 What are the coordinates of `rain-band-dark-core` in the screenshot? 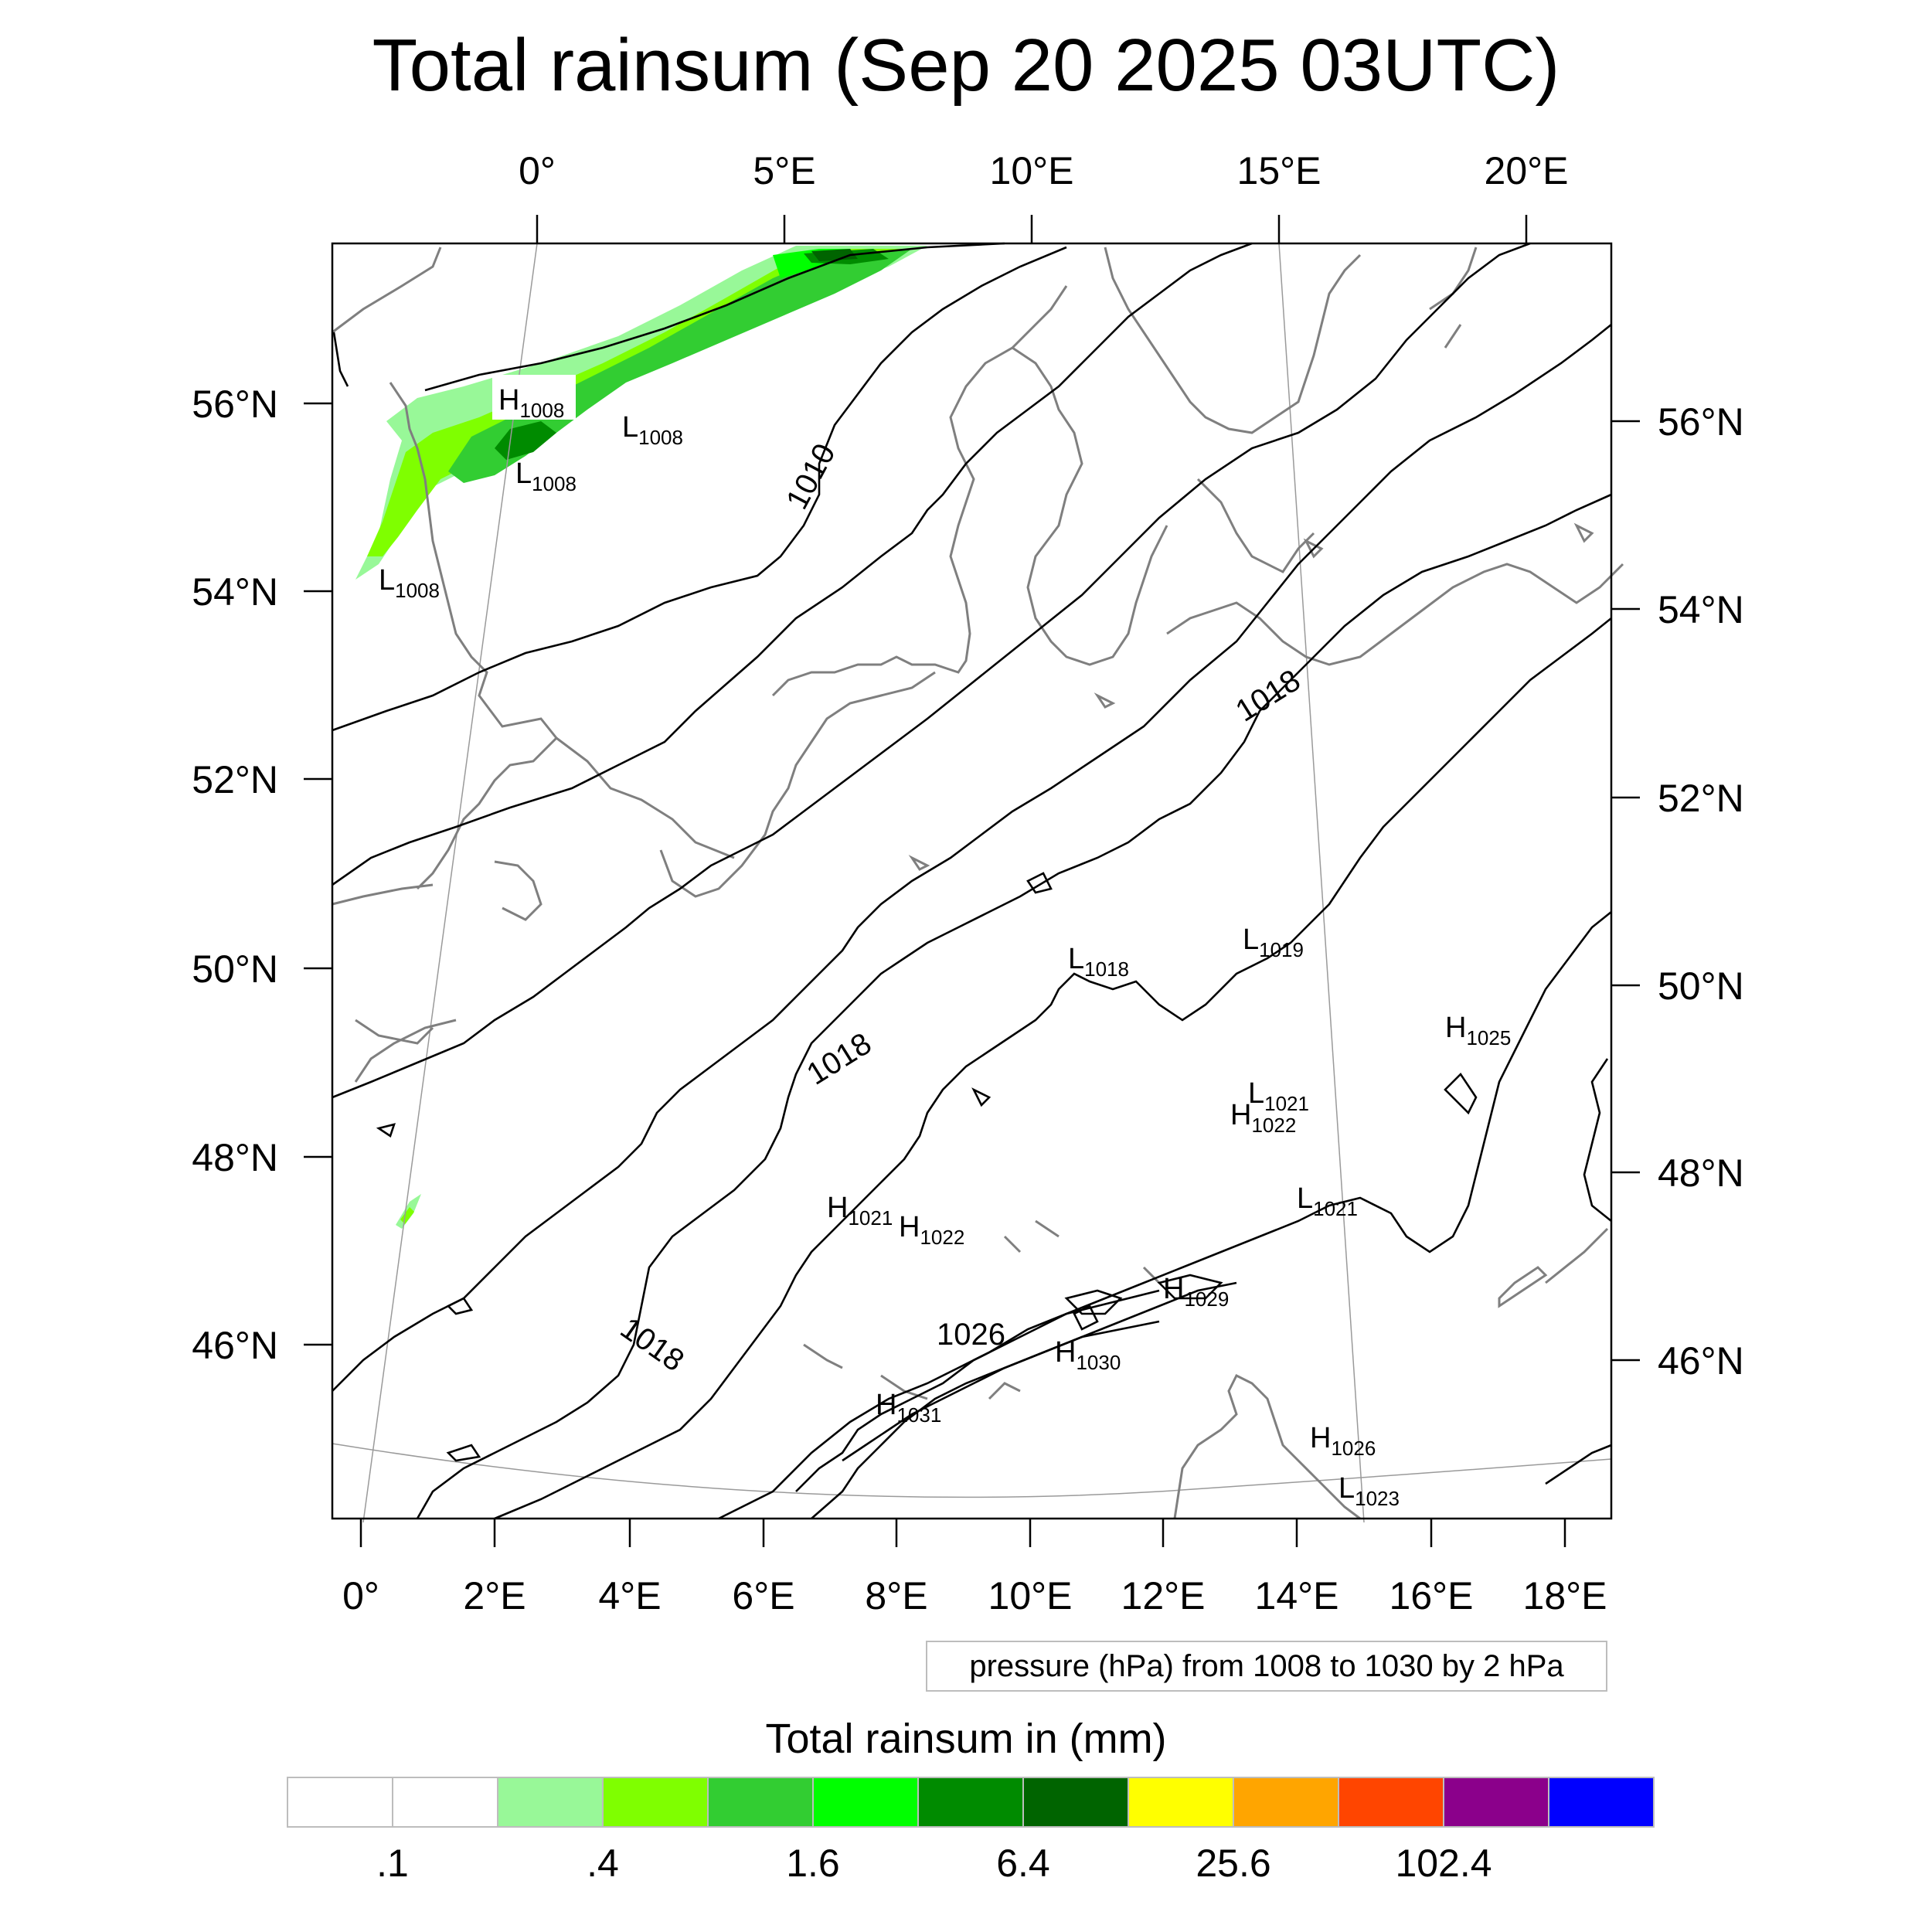 It's located at (692, 355).